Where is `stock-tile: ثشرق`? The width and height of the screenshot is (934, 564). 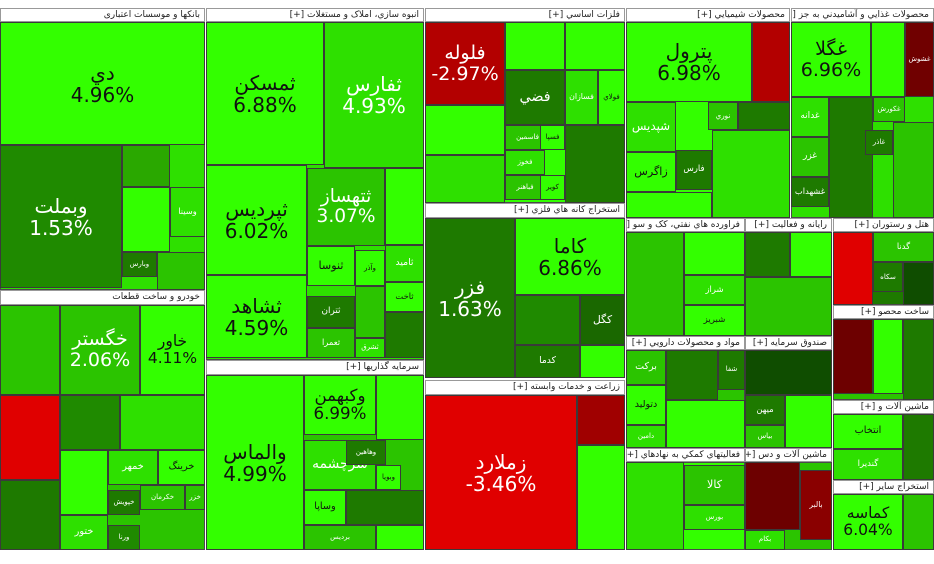 stock-tile: ثشرق is located at coordinates (370, 348).